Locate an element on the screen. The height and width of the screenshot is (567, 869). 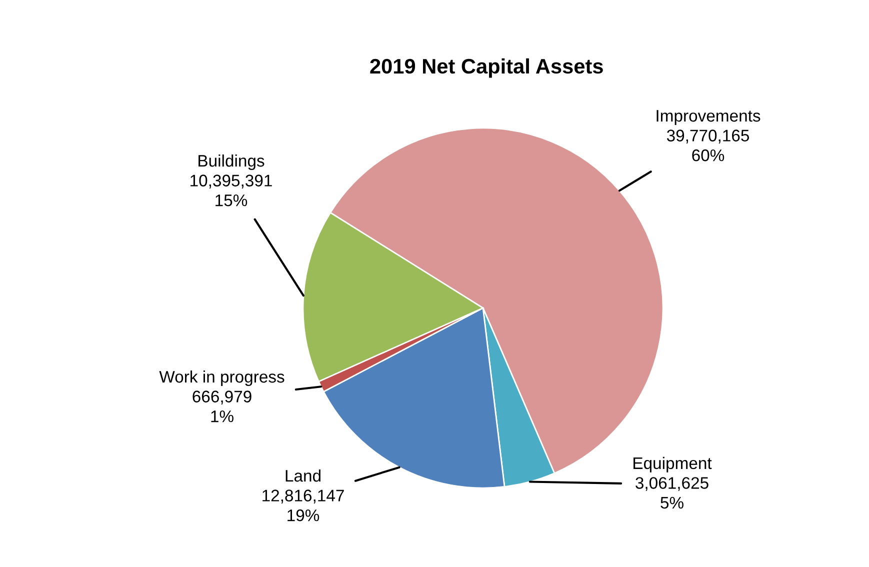
slice-label: Improvements is located at coordinates (708, 118).